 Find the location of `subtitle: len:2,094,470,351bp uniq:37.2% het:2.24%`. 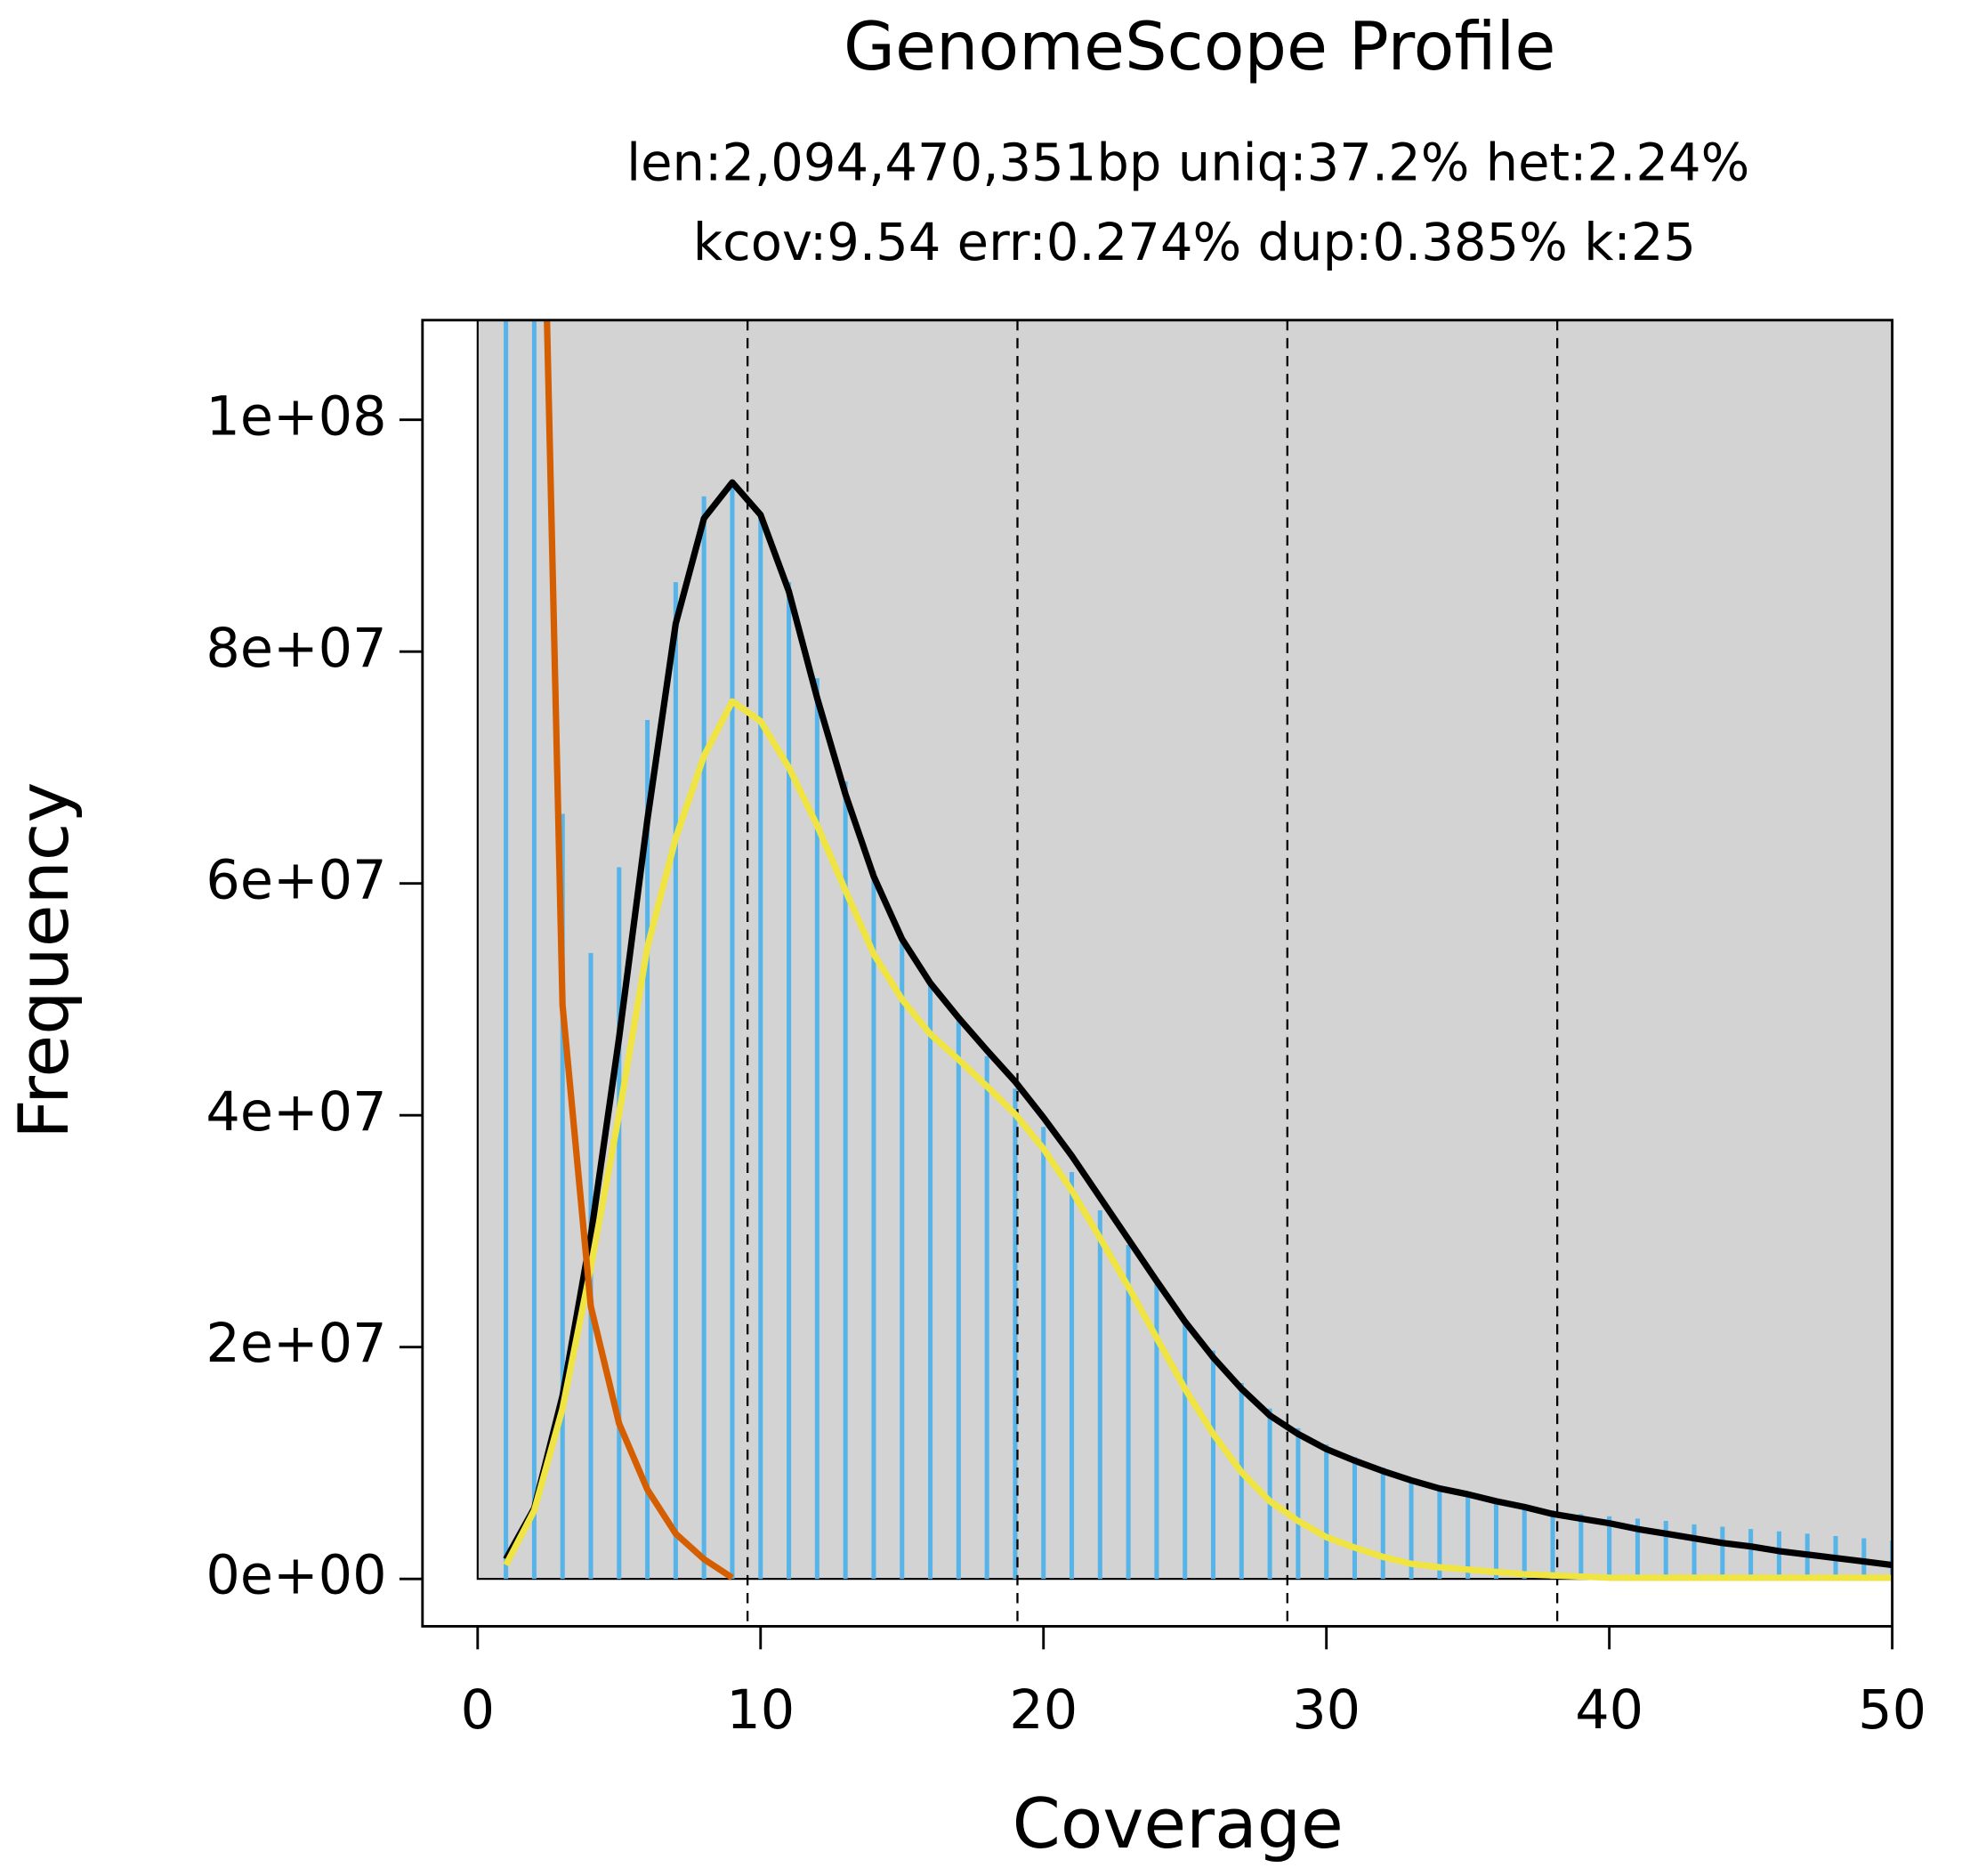

subtitle: len:2,094,470,351bp uniq:37.2% het:2.24% is located at coordinates (1187, 163).